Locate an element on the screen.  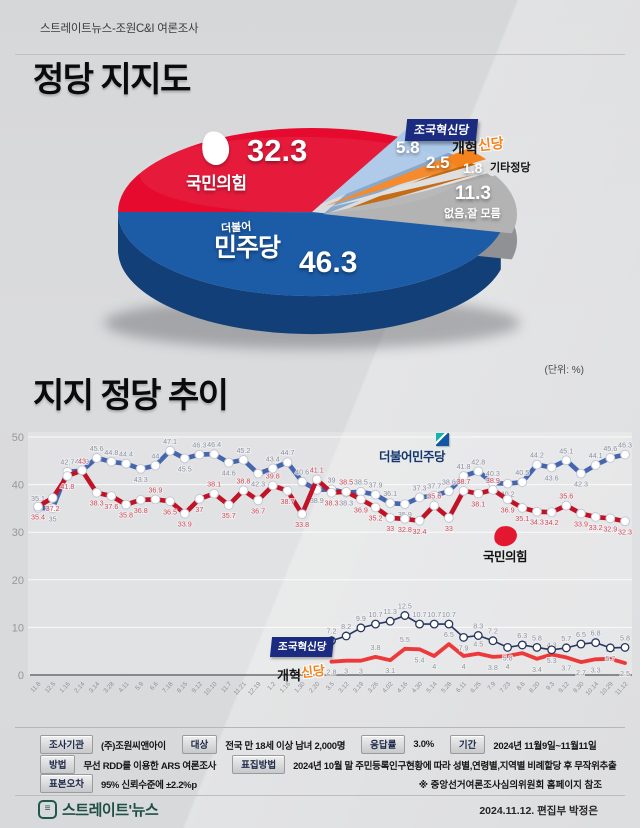
info-value: 2024년 11월9일~11월11일 is located at coordinates (545, 746).